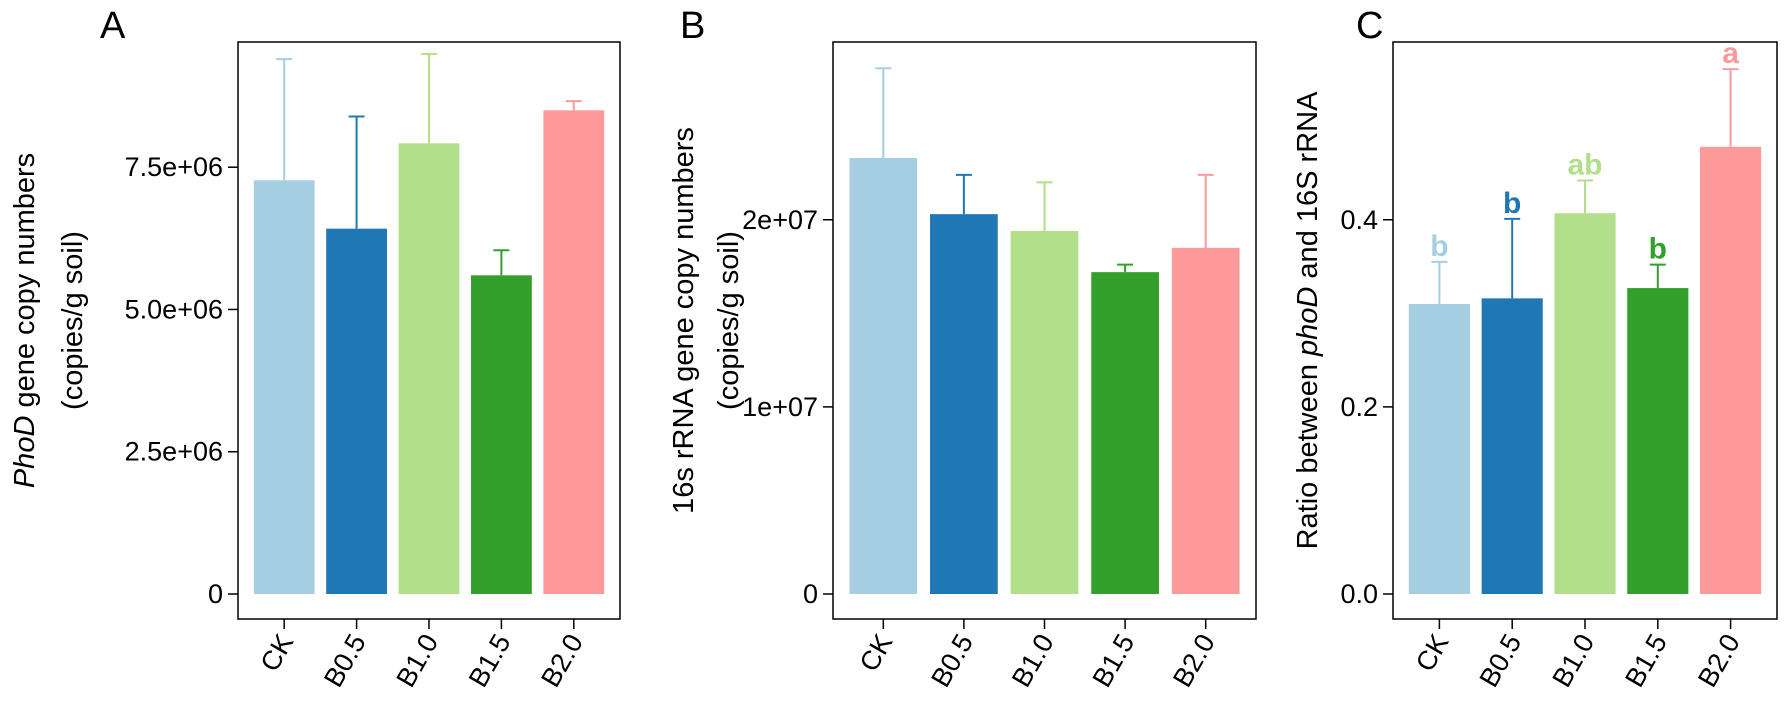  What do you see at coordinates (25, 452) in the screenshot?
I see `y-axis-title-italic: PhoD` at bounding box center [25, 452].